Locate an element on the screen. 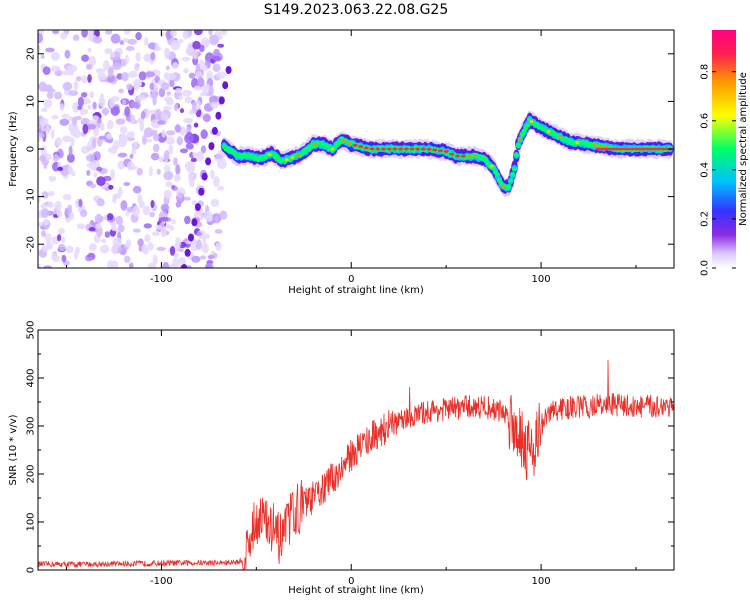  colorbar-tick-label: 0.2 is located at coordinates (705, 219).